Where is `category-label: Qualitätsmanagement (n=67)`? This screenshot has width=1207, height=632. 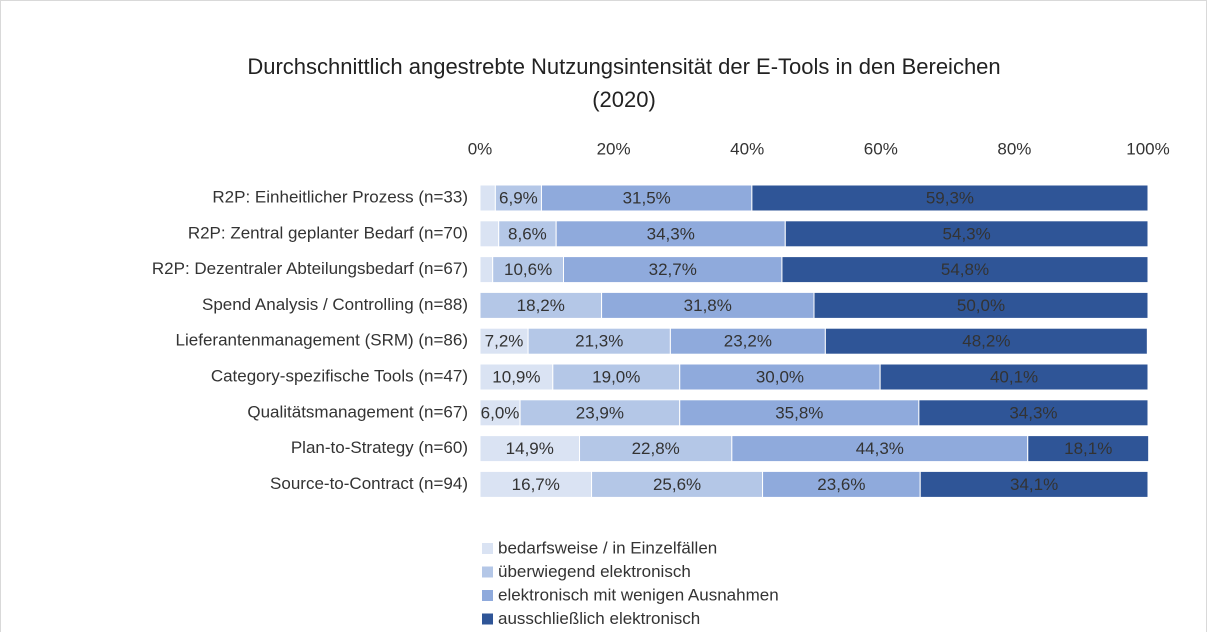 category-label: Qualitätsmanagement (n=67) is located at coordinates (357, 411).